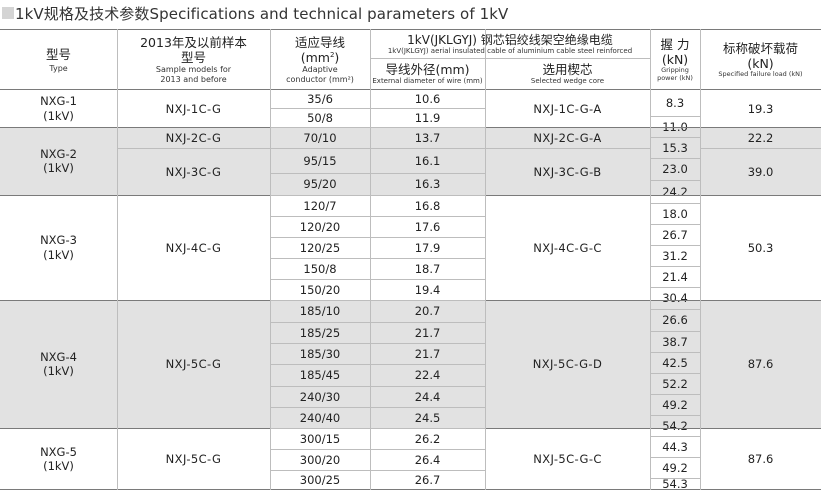 This screenshot has width=821, height=490. I want to click on sample-model-cell: NXJ-3C-G, so click(193, 171).